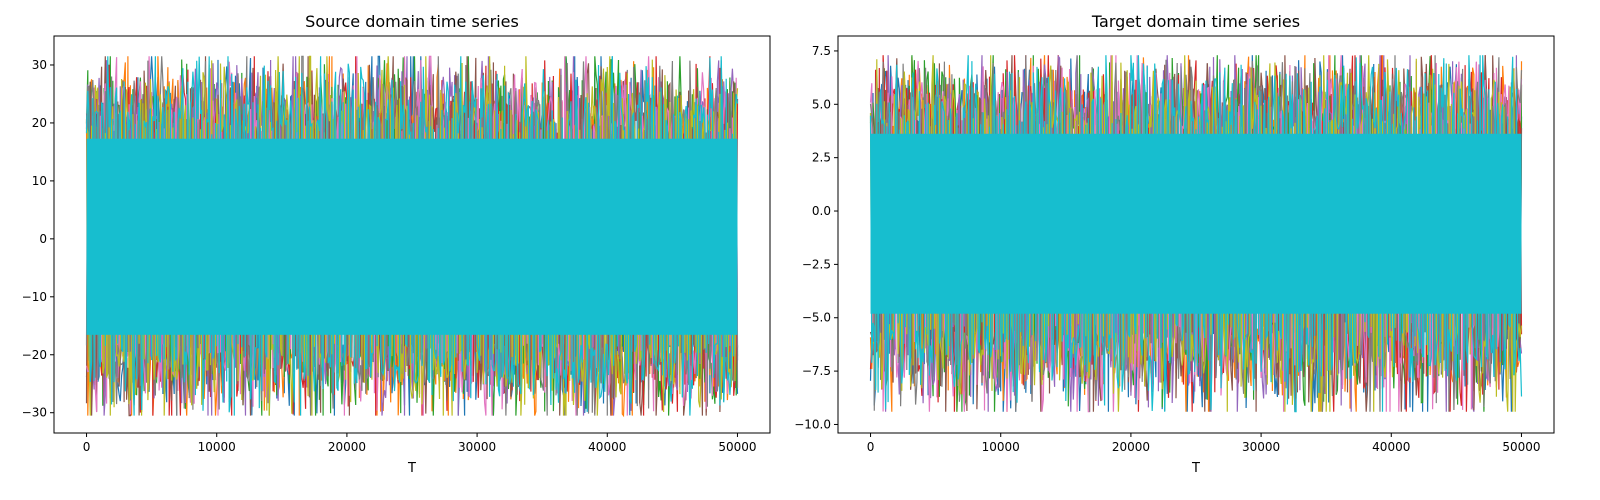 This screenshot has height=500, width=1600. What do you see at coordinates (821, 211) in the screenshot?
I see `y-tick-label: 0.0` at bounding box center [821, 211].